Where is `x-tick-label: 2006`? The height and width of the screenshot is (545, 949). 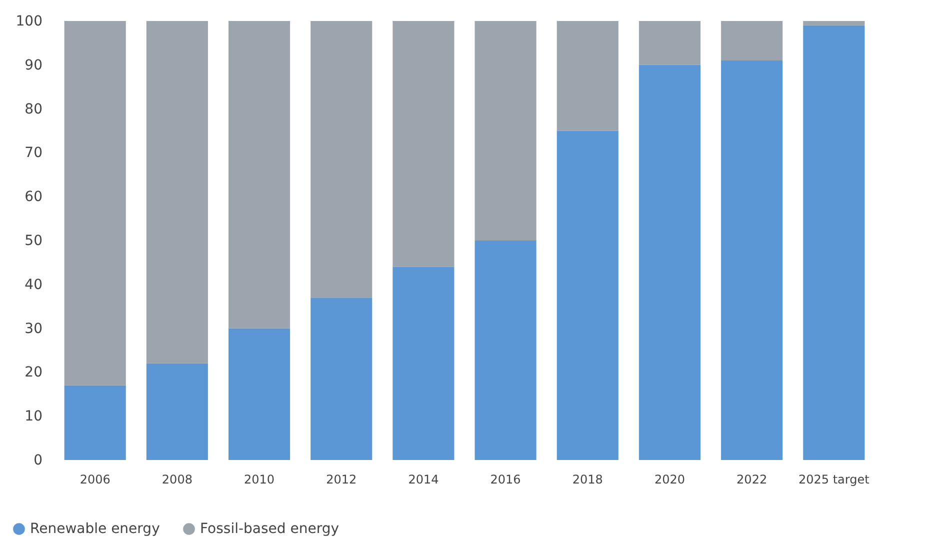
x-tick-label: 2006 is located at coordinates (95, 479).